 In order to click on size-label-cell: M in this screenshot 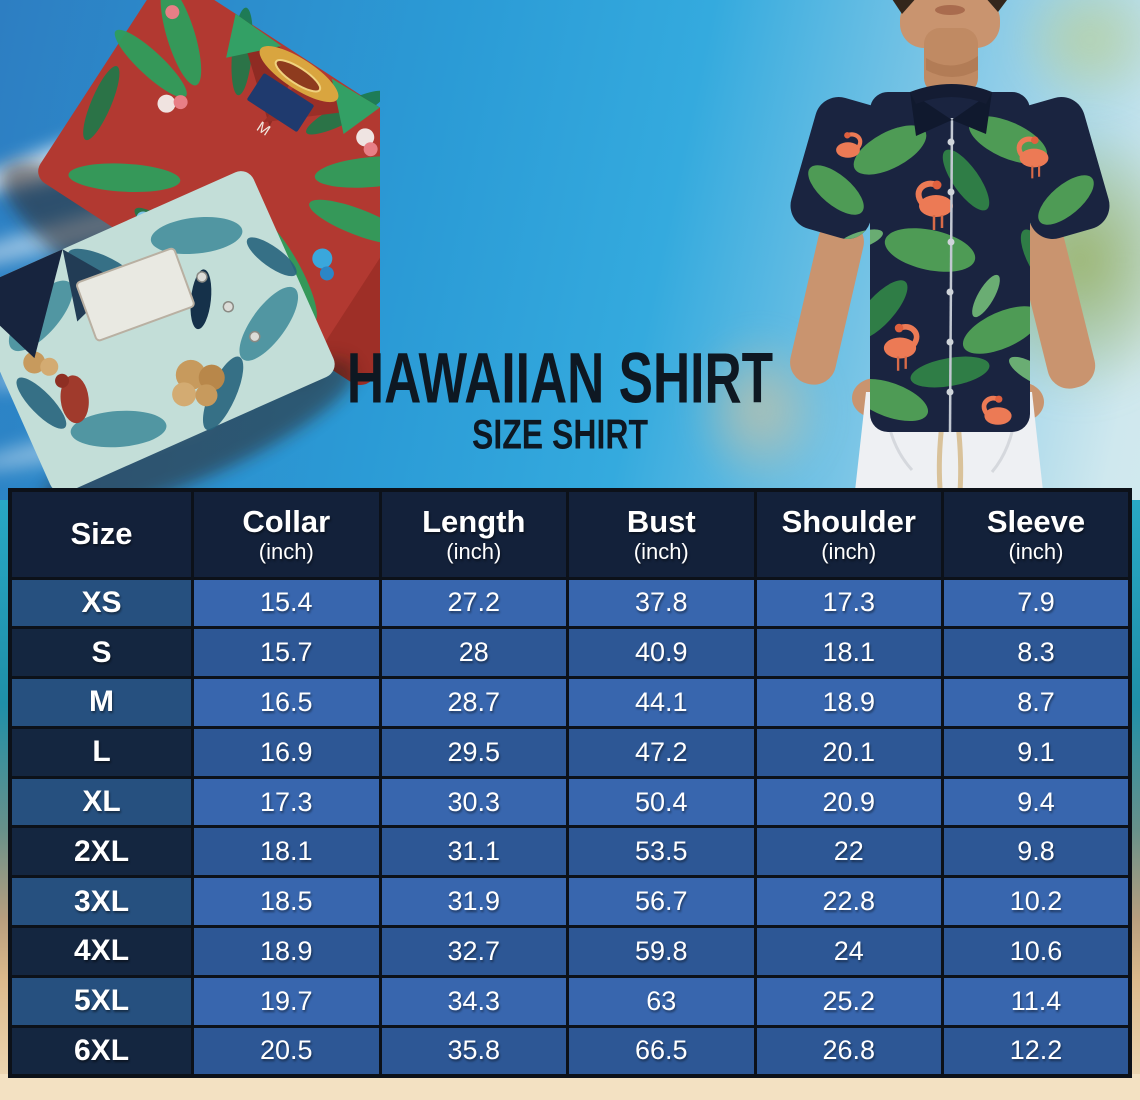, I will do `click(101, 702)`.